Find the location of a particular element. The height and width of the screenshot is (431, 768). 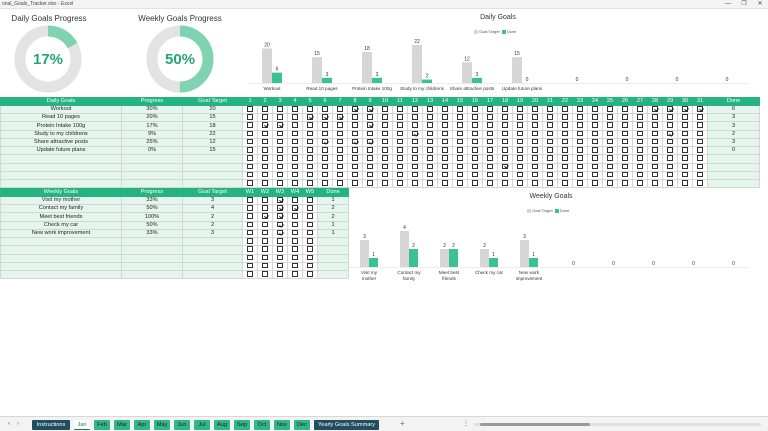

goal-name-cell: Workout is located at coordinates (61, 109).